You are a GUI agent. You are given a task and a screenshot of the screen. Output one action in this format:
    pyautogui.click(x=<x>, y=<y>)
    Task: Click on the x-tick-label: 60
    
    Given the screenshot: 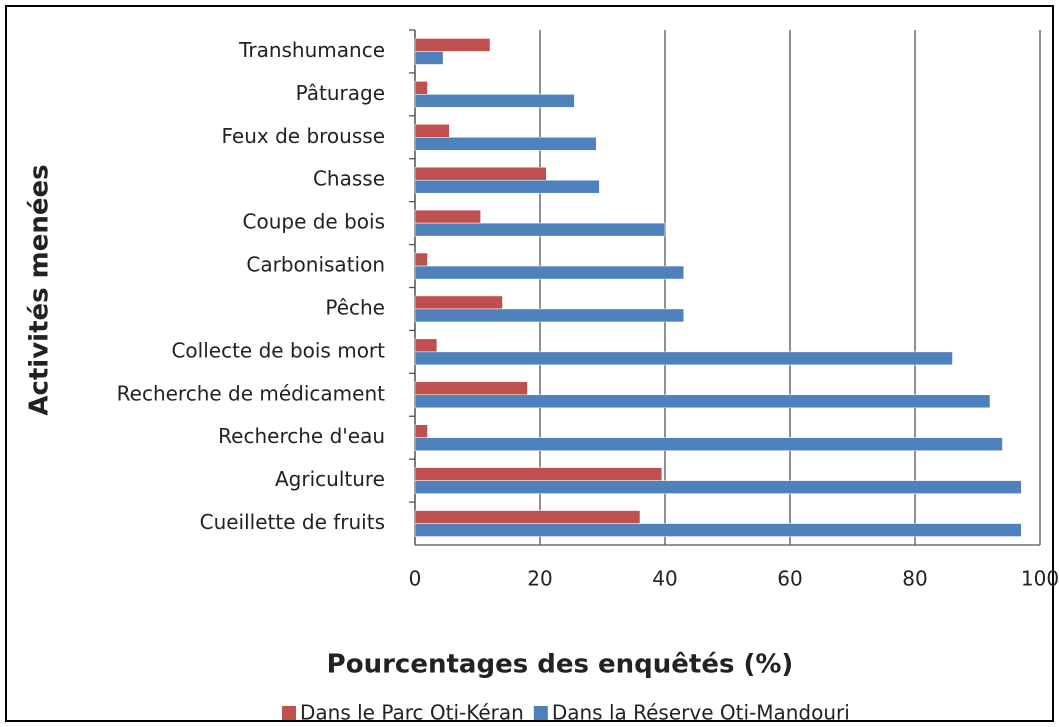 What is the action you would take?
    pyautogui.click(x=789, y=579)
    